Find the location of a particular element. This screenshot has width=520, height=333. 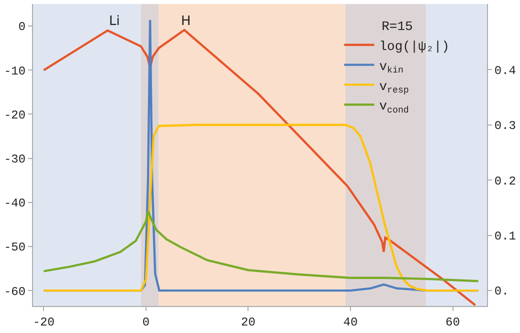

y-tick-label: 0 is located at coordinates (22, 27).